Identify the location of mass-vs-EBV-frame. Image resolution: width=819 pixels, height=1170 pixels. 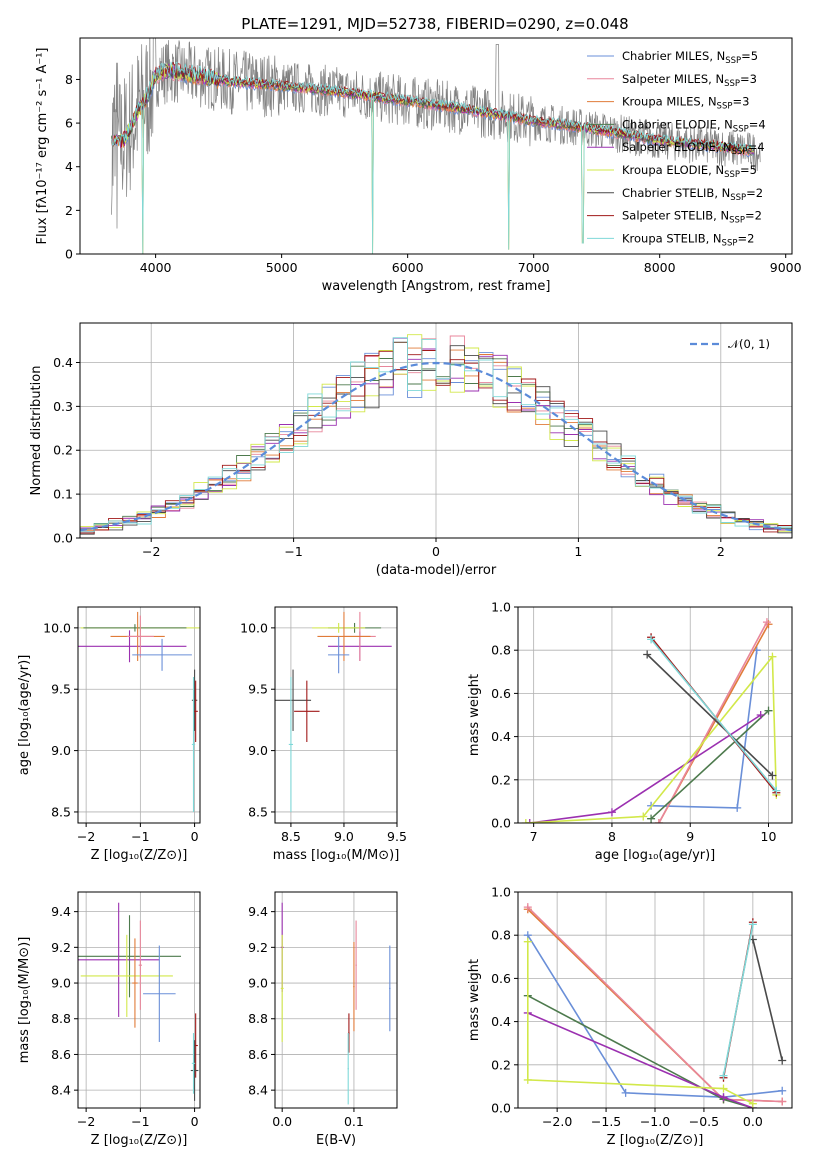
(336, 1000).